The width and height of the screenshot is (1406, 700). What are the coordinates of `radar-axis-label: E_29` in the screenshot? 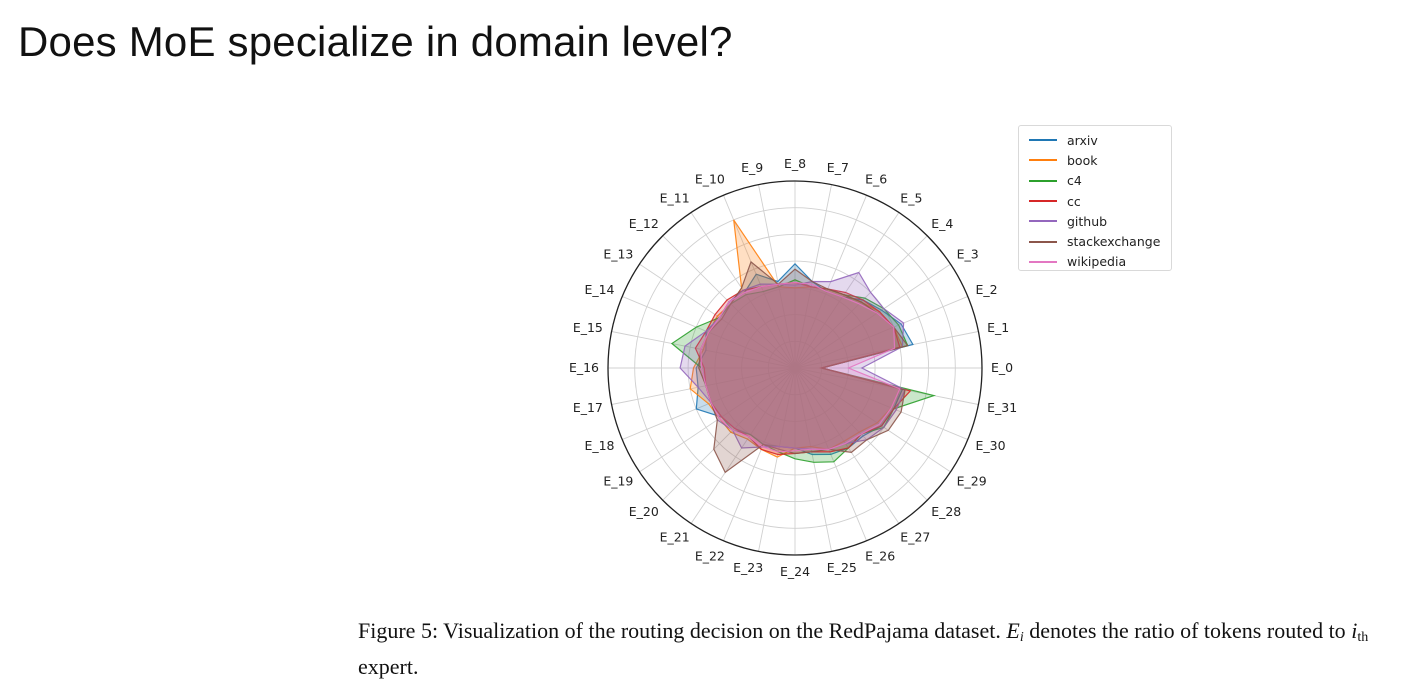 It's located at (972, 480).